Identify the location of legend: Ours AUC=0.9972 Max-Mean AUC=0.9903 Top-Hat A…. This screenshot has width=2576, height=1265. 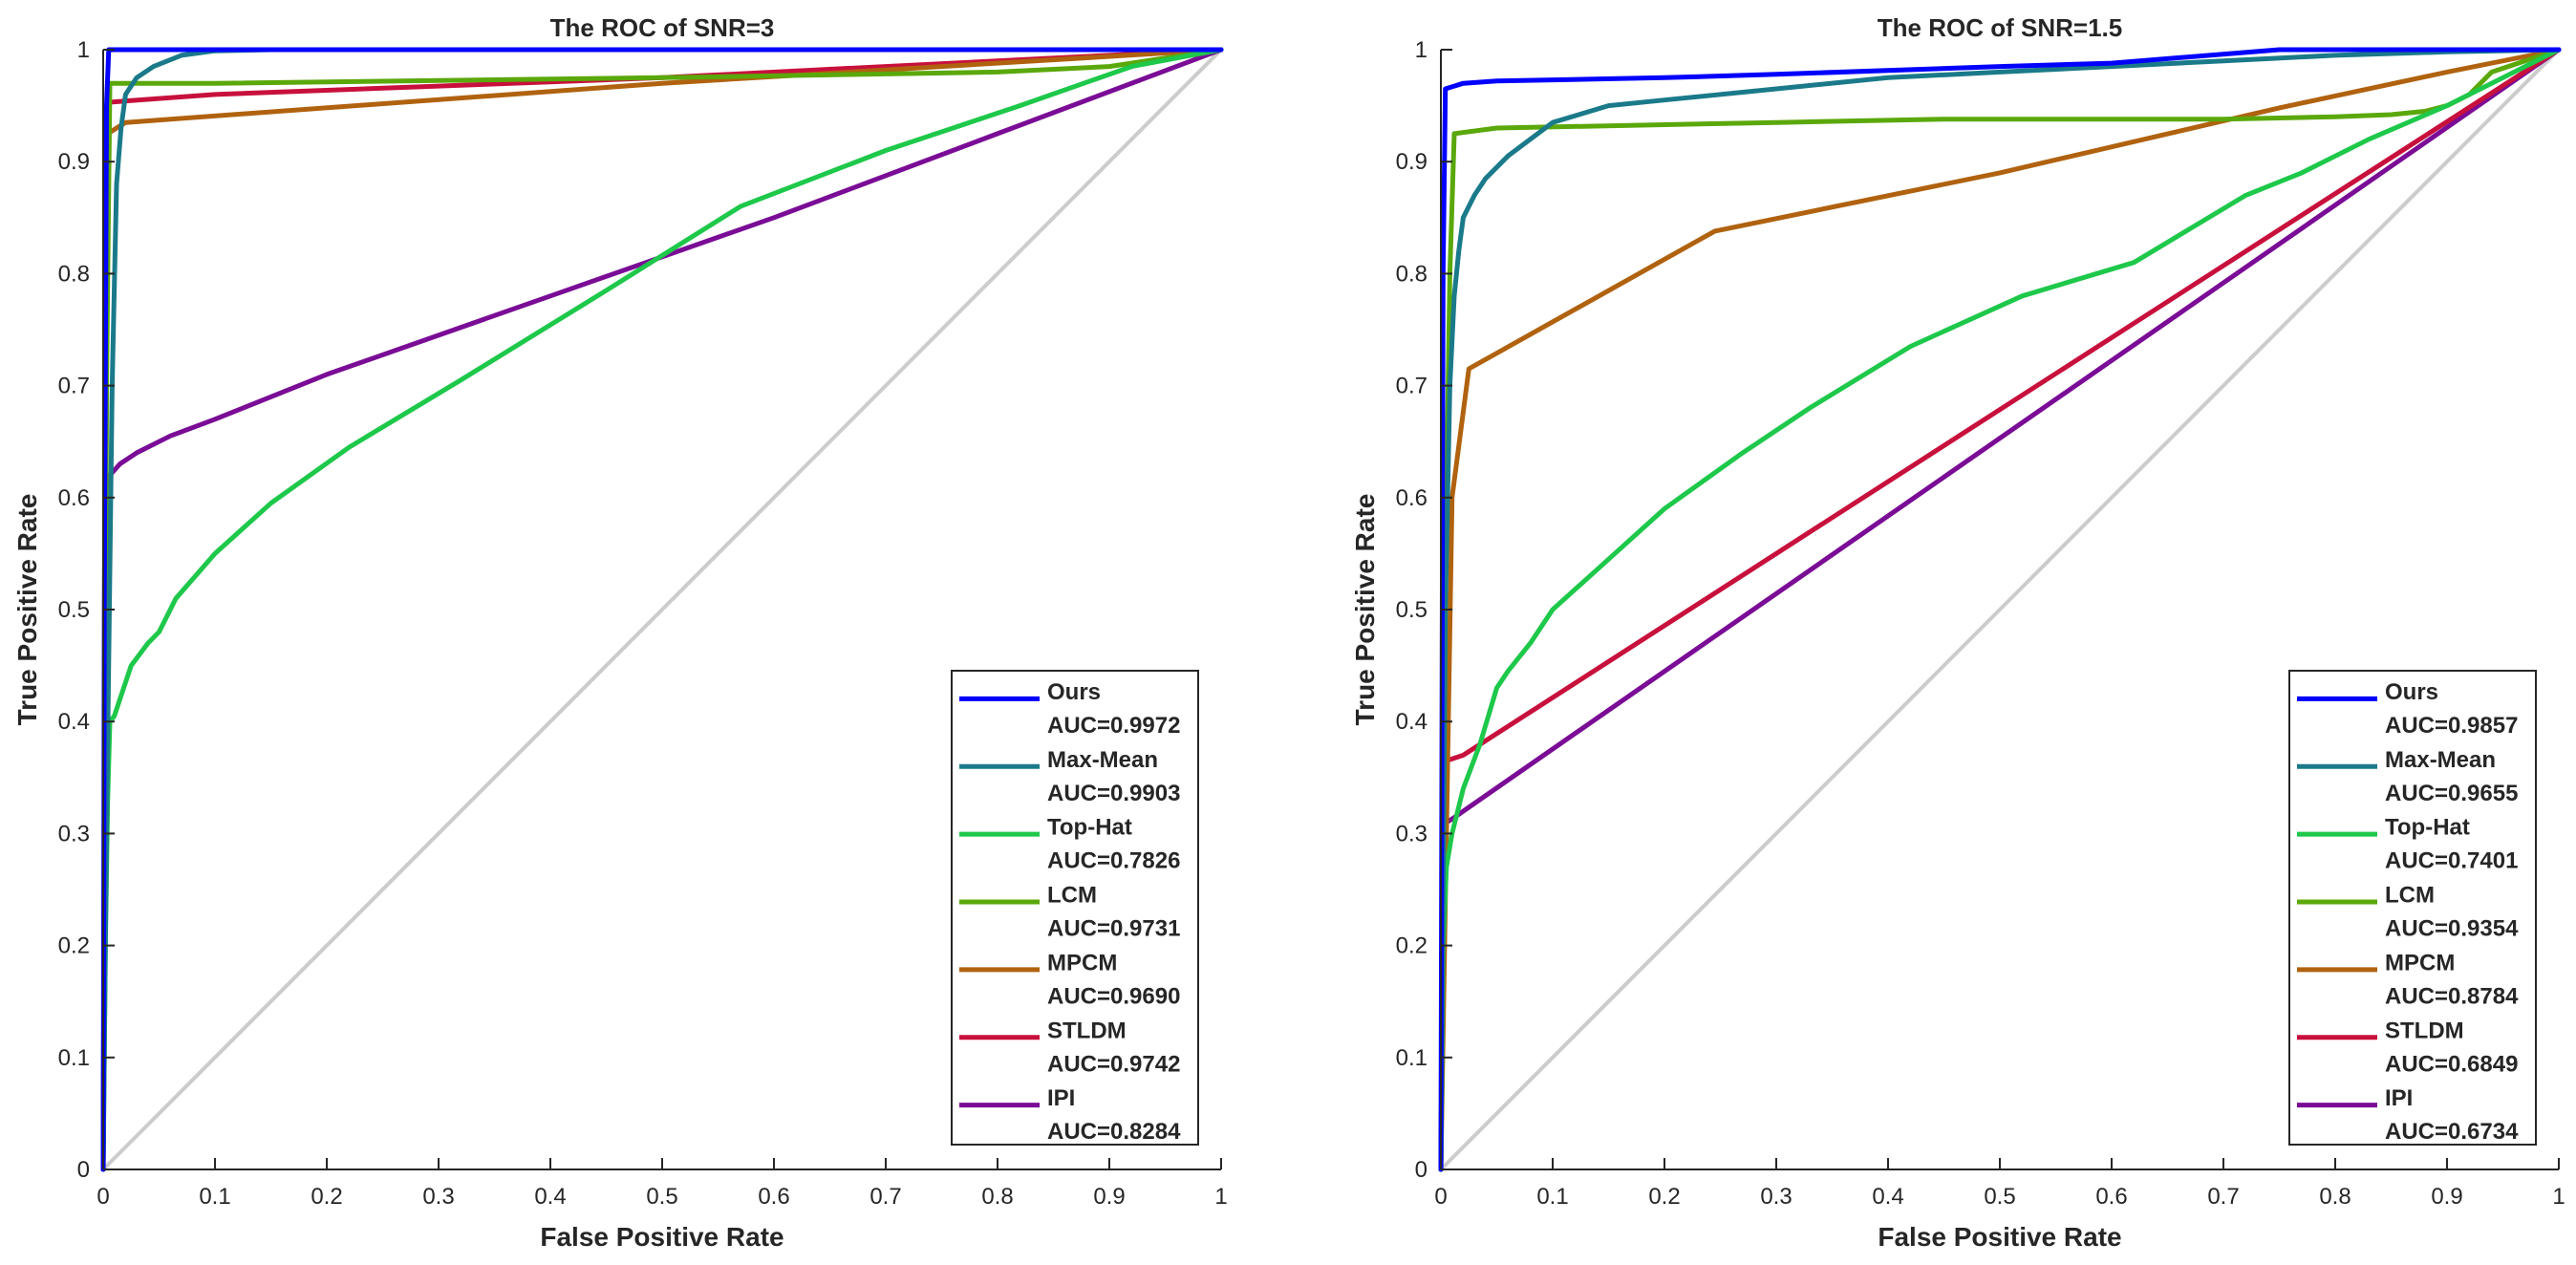
(1075, 908).